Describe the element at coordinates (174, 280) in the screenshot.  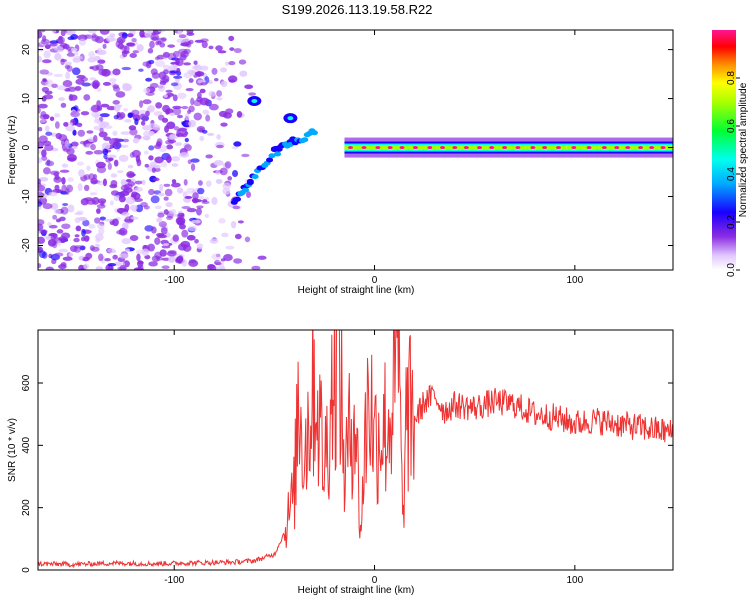
I see `spectrogram-x-tick-label: -100` at that location.